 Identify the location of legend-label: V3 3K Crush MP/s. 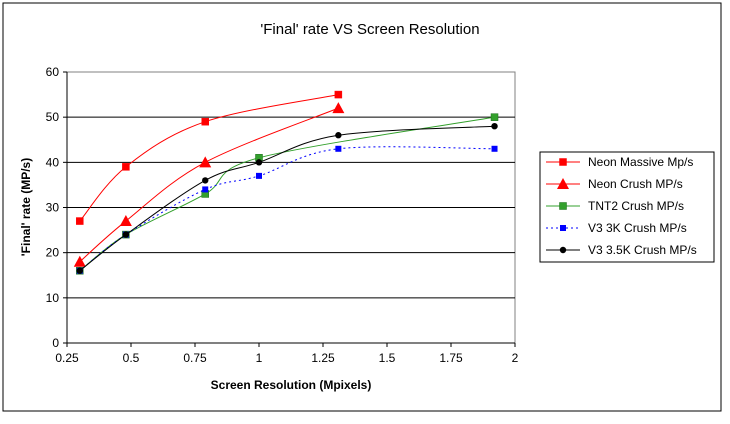
(637, 228).